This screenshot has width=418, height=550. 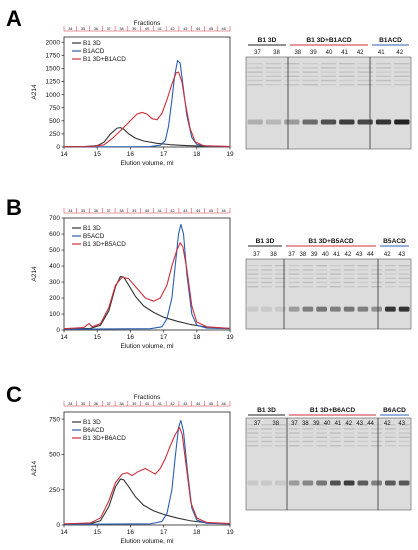 What do you see at coordinates (328, 40) in the screenshot?
I see `gel-group-label: B1 3D+B1ACD` at bounding box center [328, 40].